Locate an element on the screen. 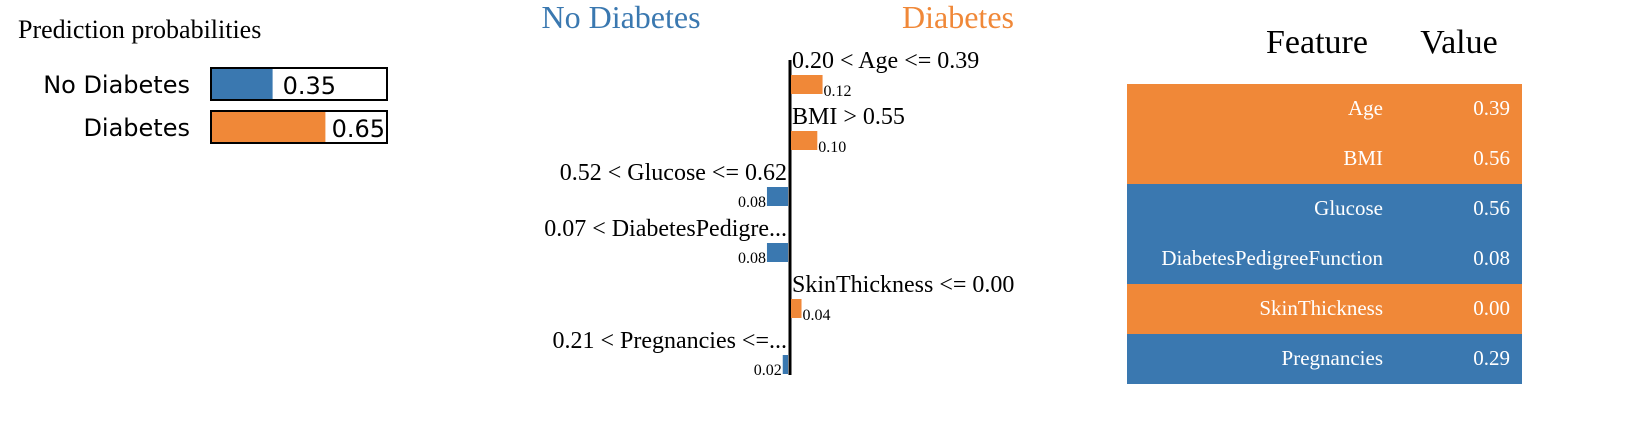 The image size is (1626, 426). table-value-cell: 0.00 is located at coordinates (1491, 308).